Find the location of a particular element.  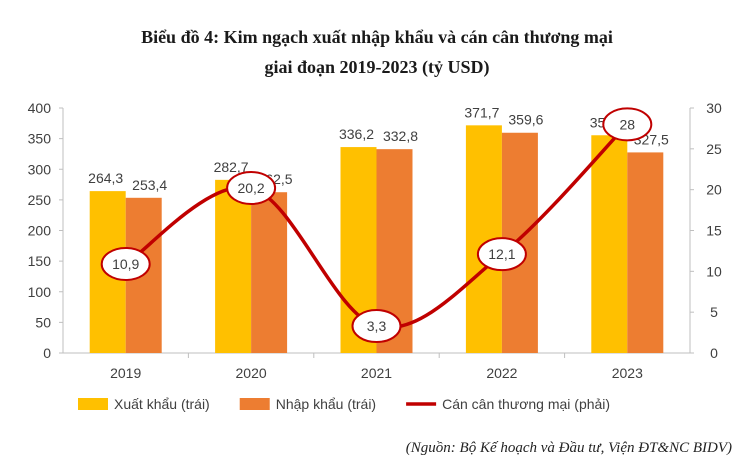

right-axis-tick-label: 30 is located at coordinates (714, 108).